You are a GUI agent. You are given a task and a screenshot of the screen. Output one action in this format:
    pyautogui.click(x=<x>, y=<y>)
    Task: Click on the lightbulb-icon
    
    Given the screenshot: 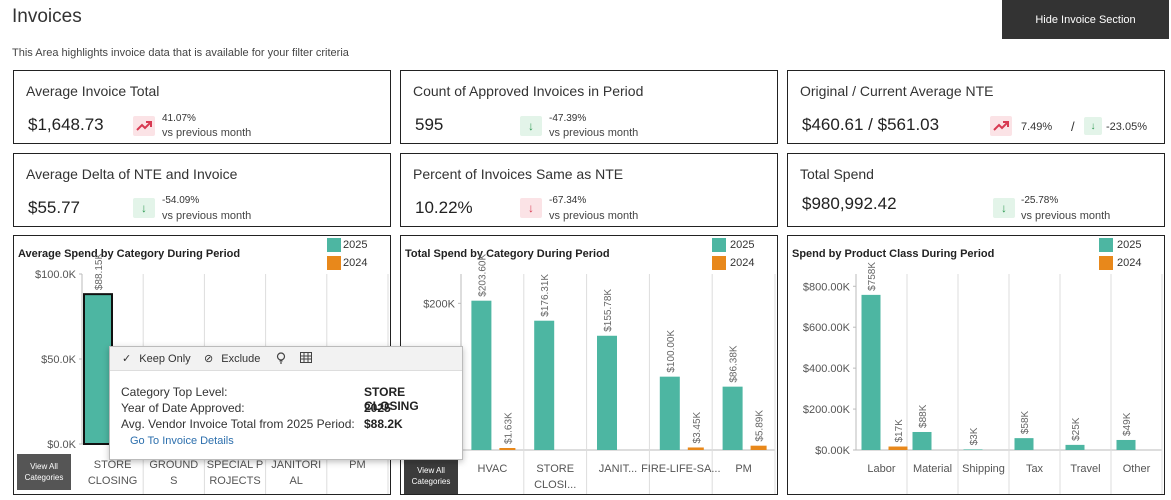 What is the action you would take?
    pyautogui.click(x=281, y=359)
    